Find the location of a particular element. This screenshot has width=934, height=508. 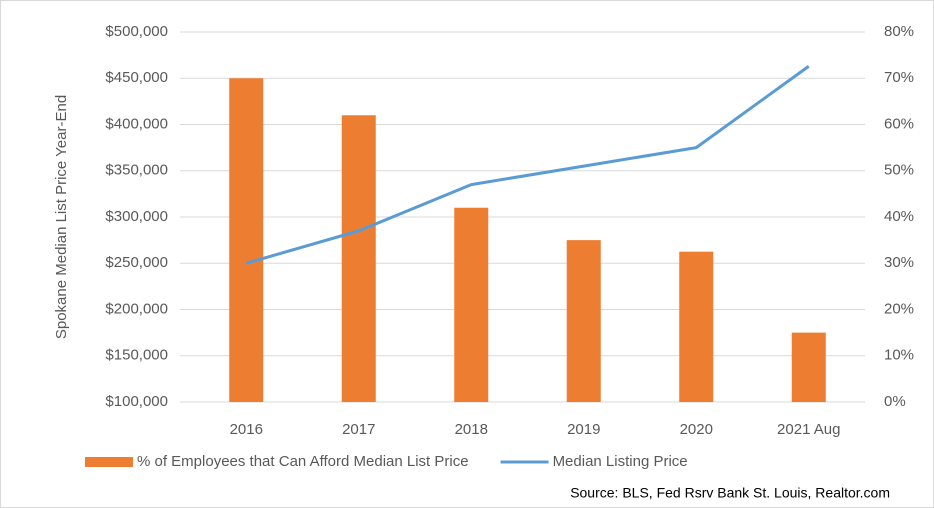

y2-tick-label: 20% is located at coordinates (899, 308).